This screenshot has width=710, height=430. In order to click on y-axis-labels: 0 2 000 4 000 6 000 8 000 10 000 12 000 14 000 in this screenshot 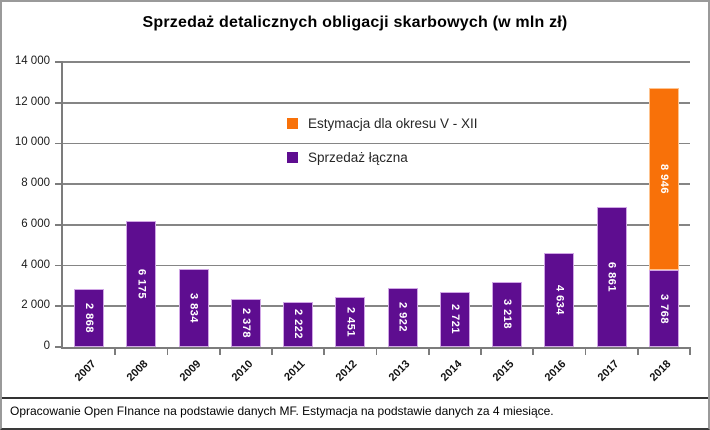, I will do `click(28, 203)`.